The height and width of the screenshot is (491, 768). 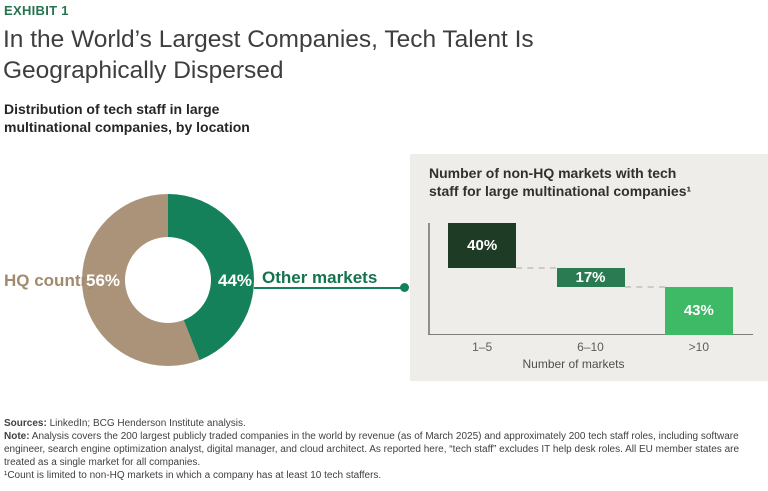 I want to click on x-tick-6-10: 6–10, so click(x=590, y=347).